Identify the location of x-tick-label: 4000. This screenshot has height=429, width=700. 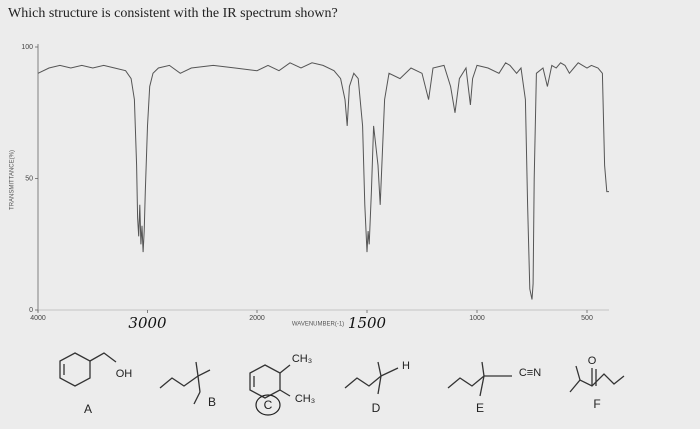
(38, 318).